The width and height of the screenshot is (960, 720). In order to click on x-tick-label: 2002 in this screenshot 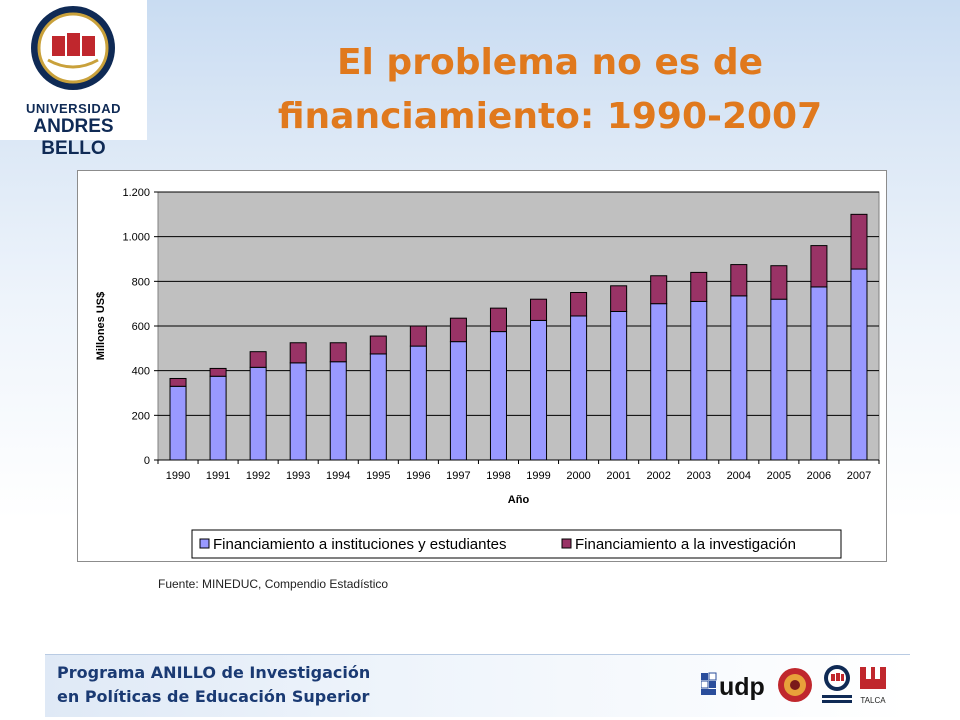, I will do `click(658, 476)`.